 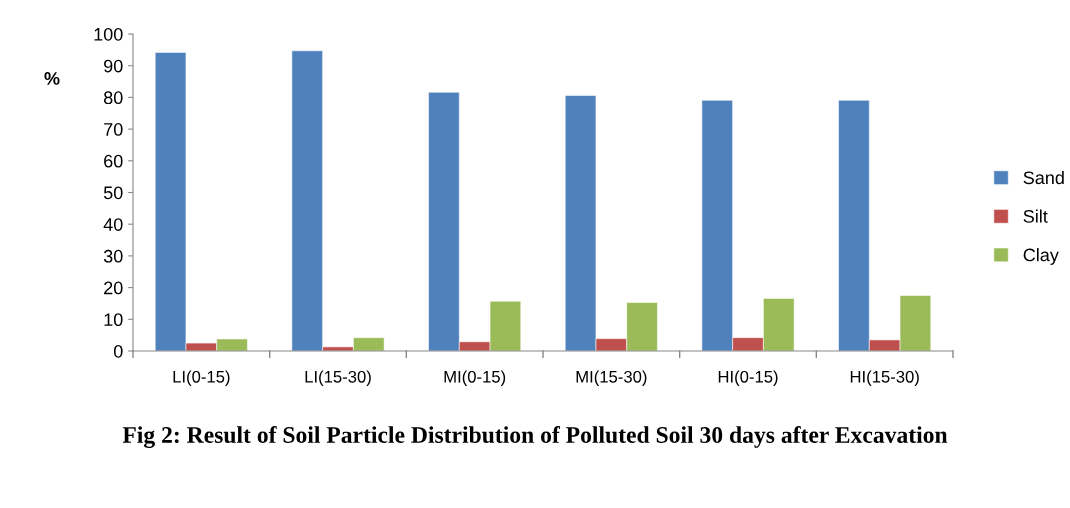 I want to click on x-tick-label: HI(15-30), so click(x=884, y=378).